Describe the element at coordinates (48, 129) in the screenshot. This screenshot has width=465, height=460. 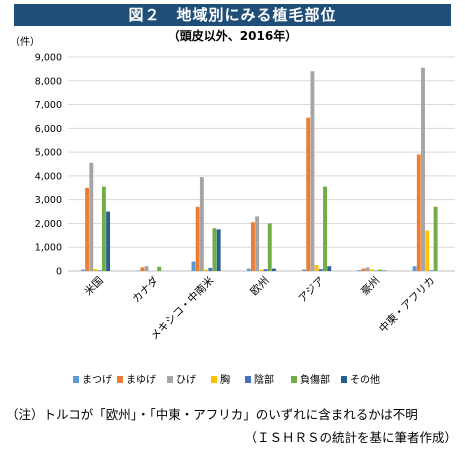
I see `y-tick-label: 6,000` at that location.